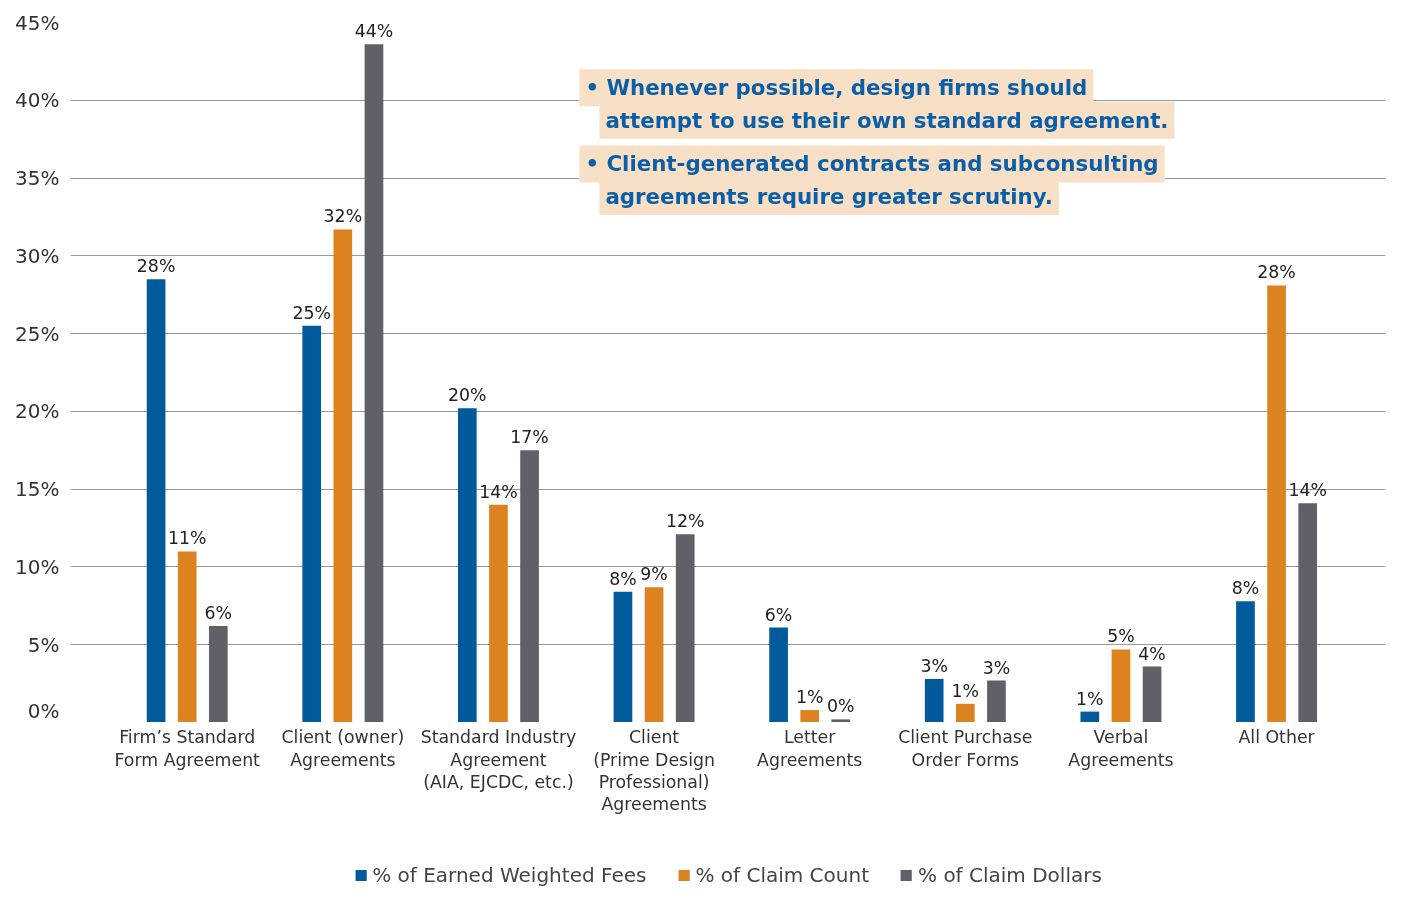 This screenshot has height=907, width=1405. Describe the element at coordinates (37, 100) in the screenshot. I see `y-tick-label: 40%` at that location.